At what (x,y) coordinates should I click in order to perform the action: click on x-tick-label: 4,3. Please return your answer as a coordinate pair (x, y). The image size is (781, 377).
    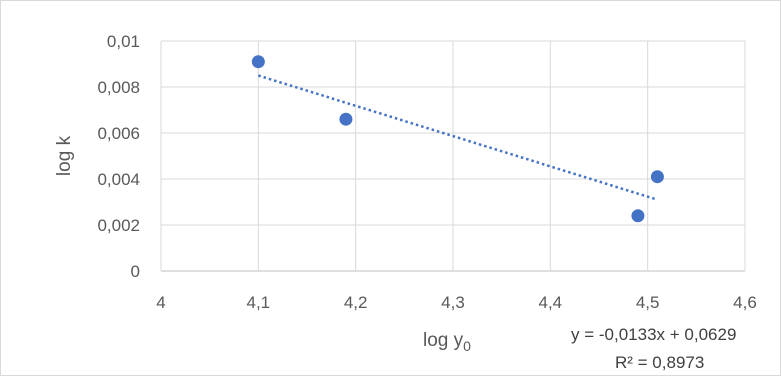
    Looking at the image, I should click on (453, 302).